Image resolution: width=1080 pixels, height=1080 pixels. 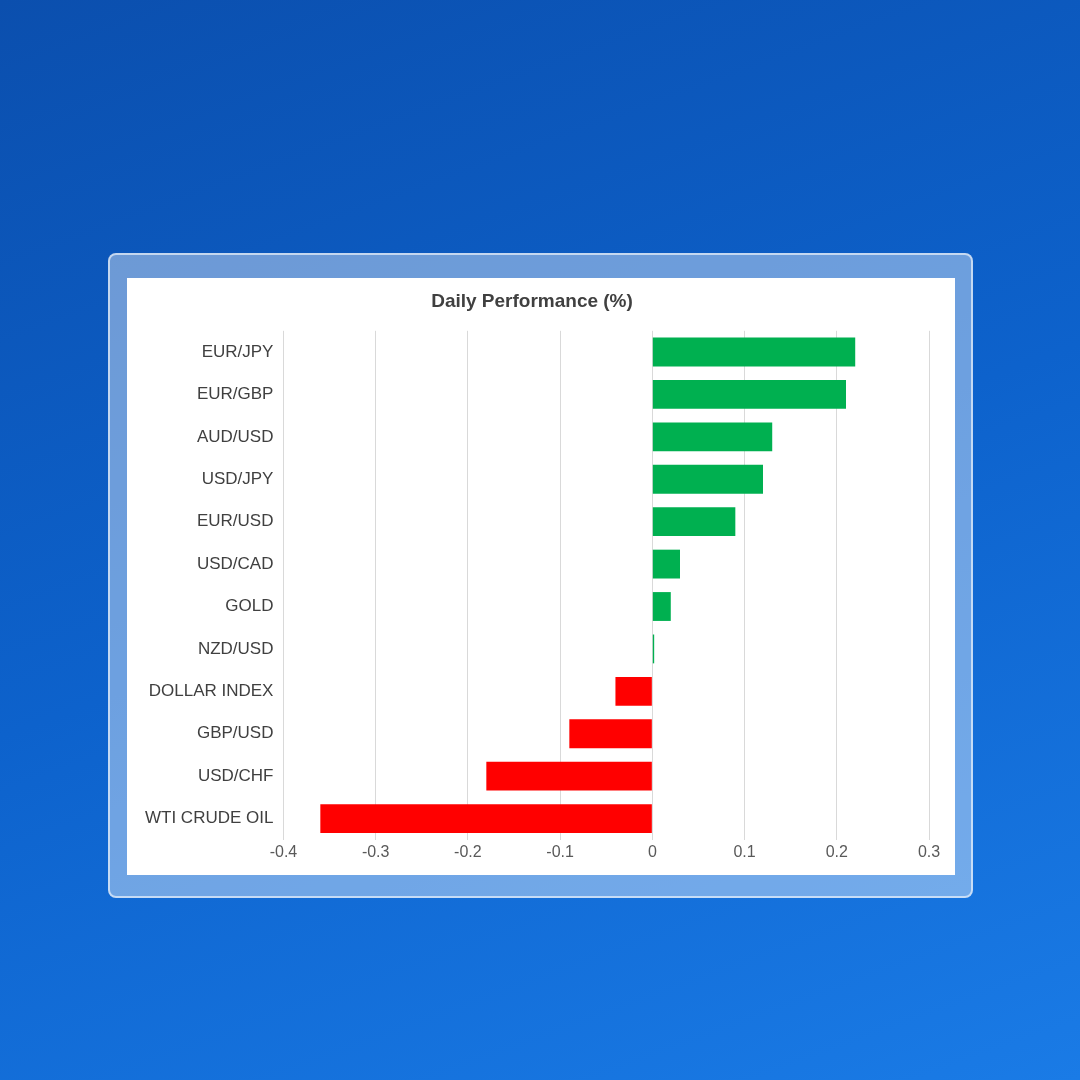 What do you see at coordinates (249, 606) in the screenshot?
I see `y-tick-label: GOLD` at bounding box center [249, 606].